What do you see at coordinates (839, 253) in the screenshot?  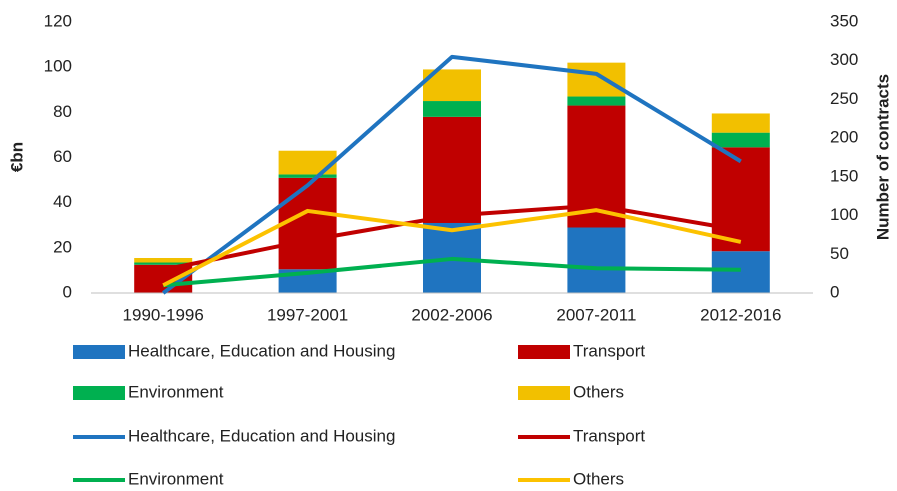 I see `y2-tick-label: 50` at bounding box center [839, 253].